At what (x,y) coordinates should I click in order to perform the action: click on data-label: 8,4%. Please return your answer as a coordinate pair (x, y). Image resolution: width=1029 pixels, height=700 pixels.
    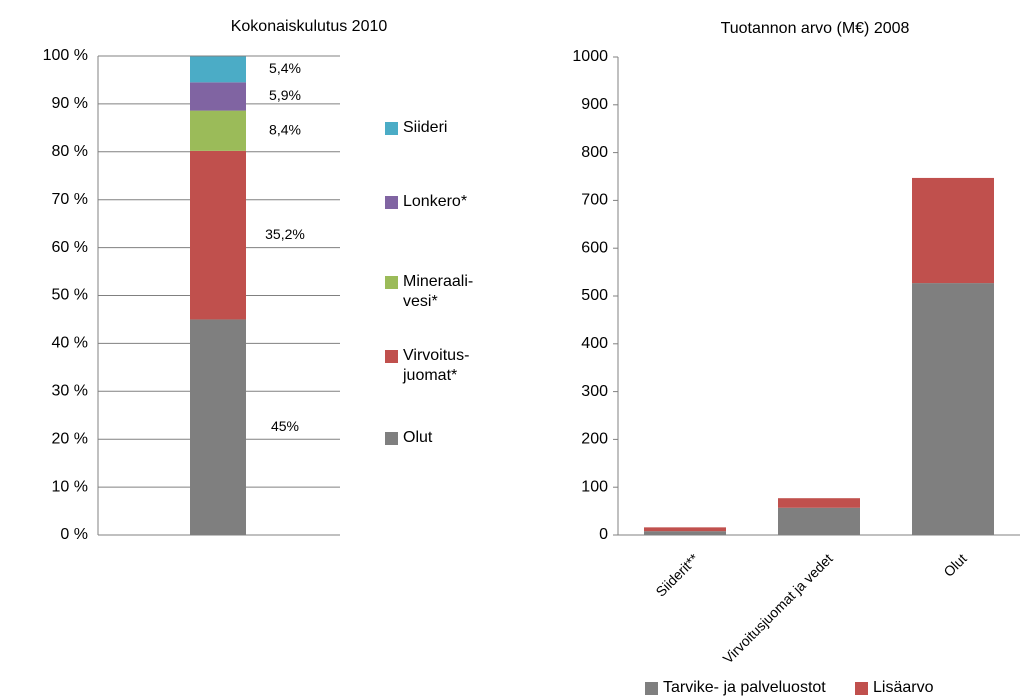
    Looking at the image, I should click on (285, 129).